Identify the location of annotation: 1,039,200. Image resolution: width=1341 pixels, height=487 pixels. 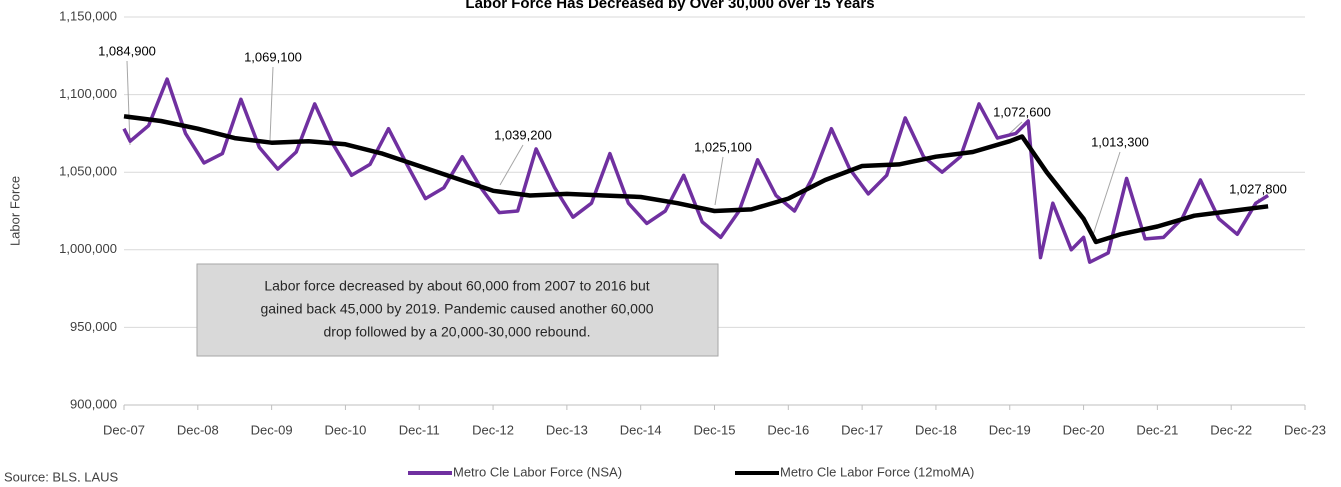
(523, 134).